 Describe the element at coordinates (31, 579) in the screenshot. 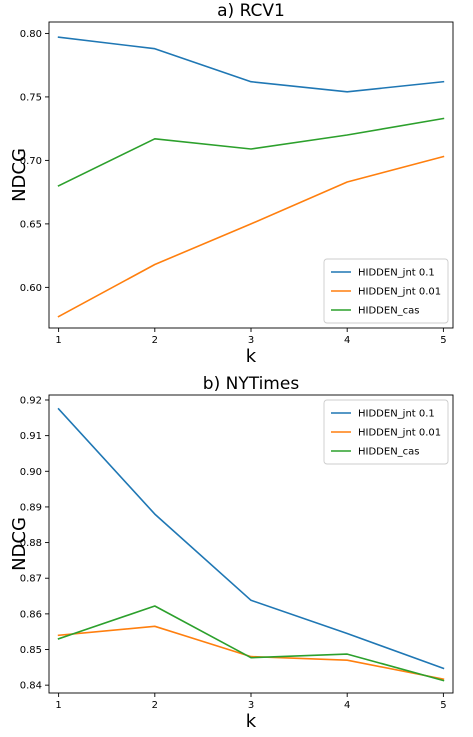

I see `y-tick-label: 0.87` at that location.